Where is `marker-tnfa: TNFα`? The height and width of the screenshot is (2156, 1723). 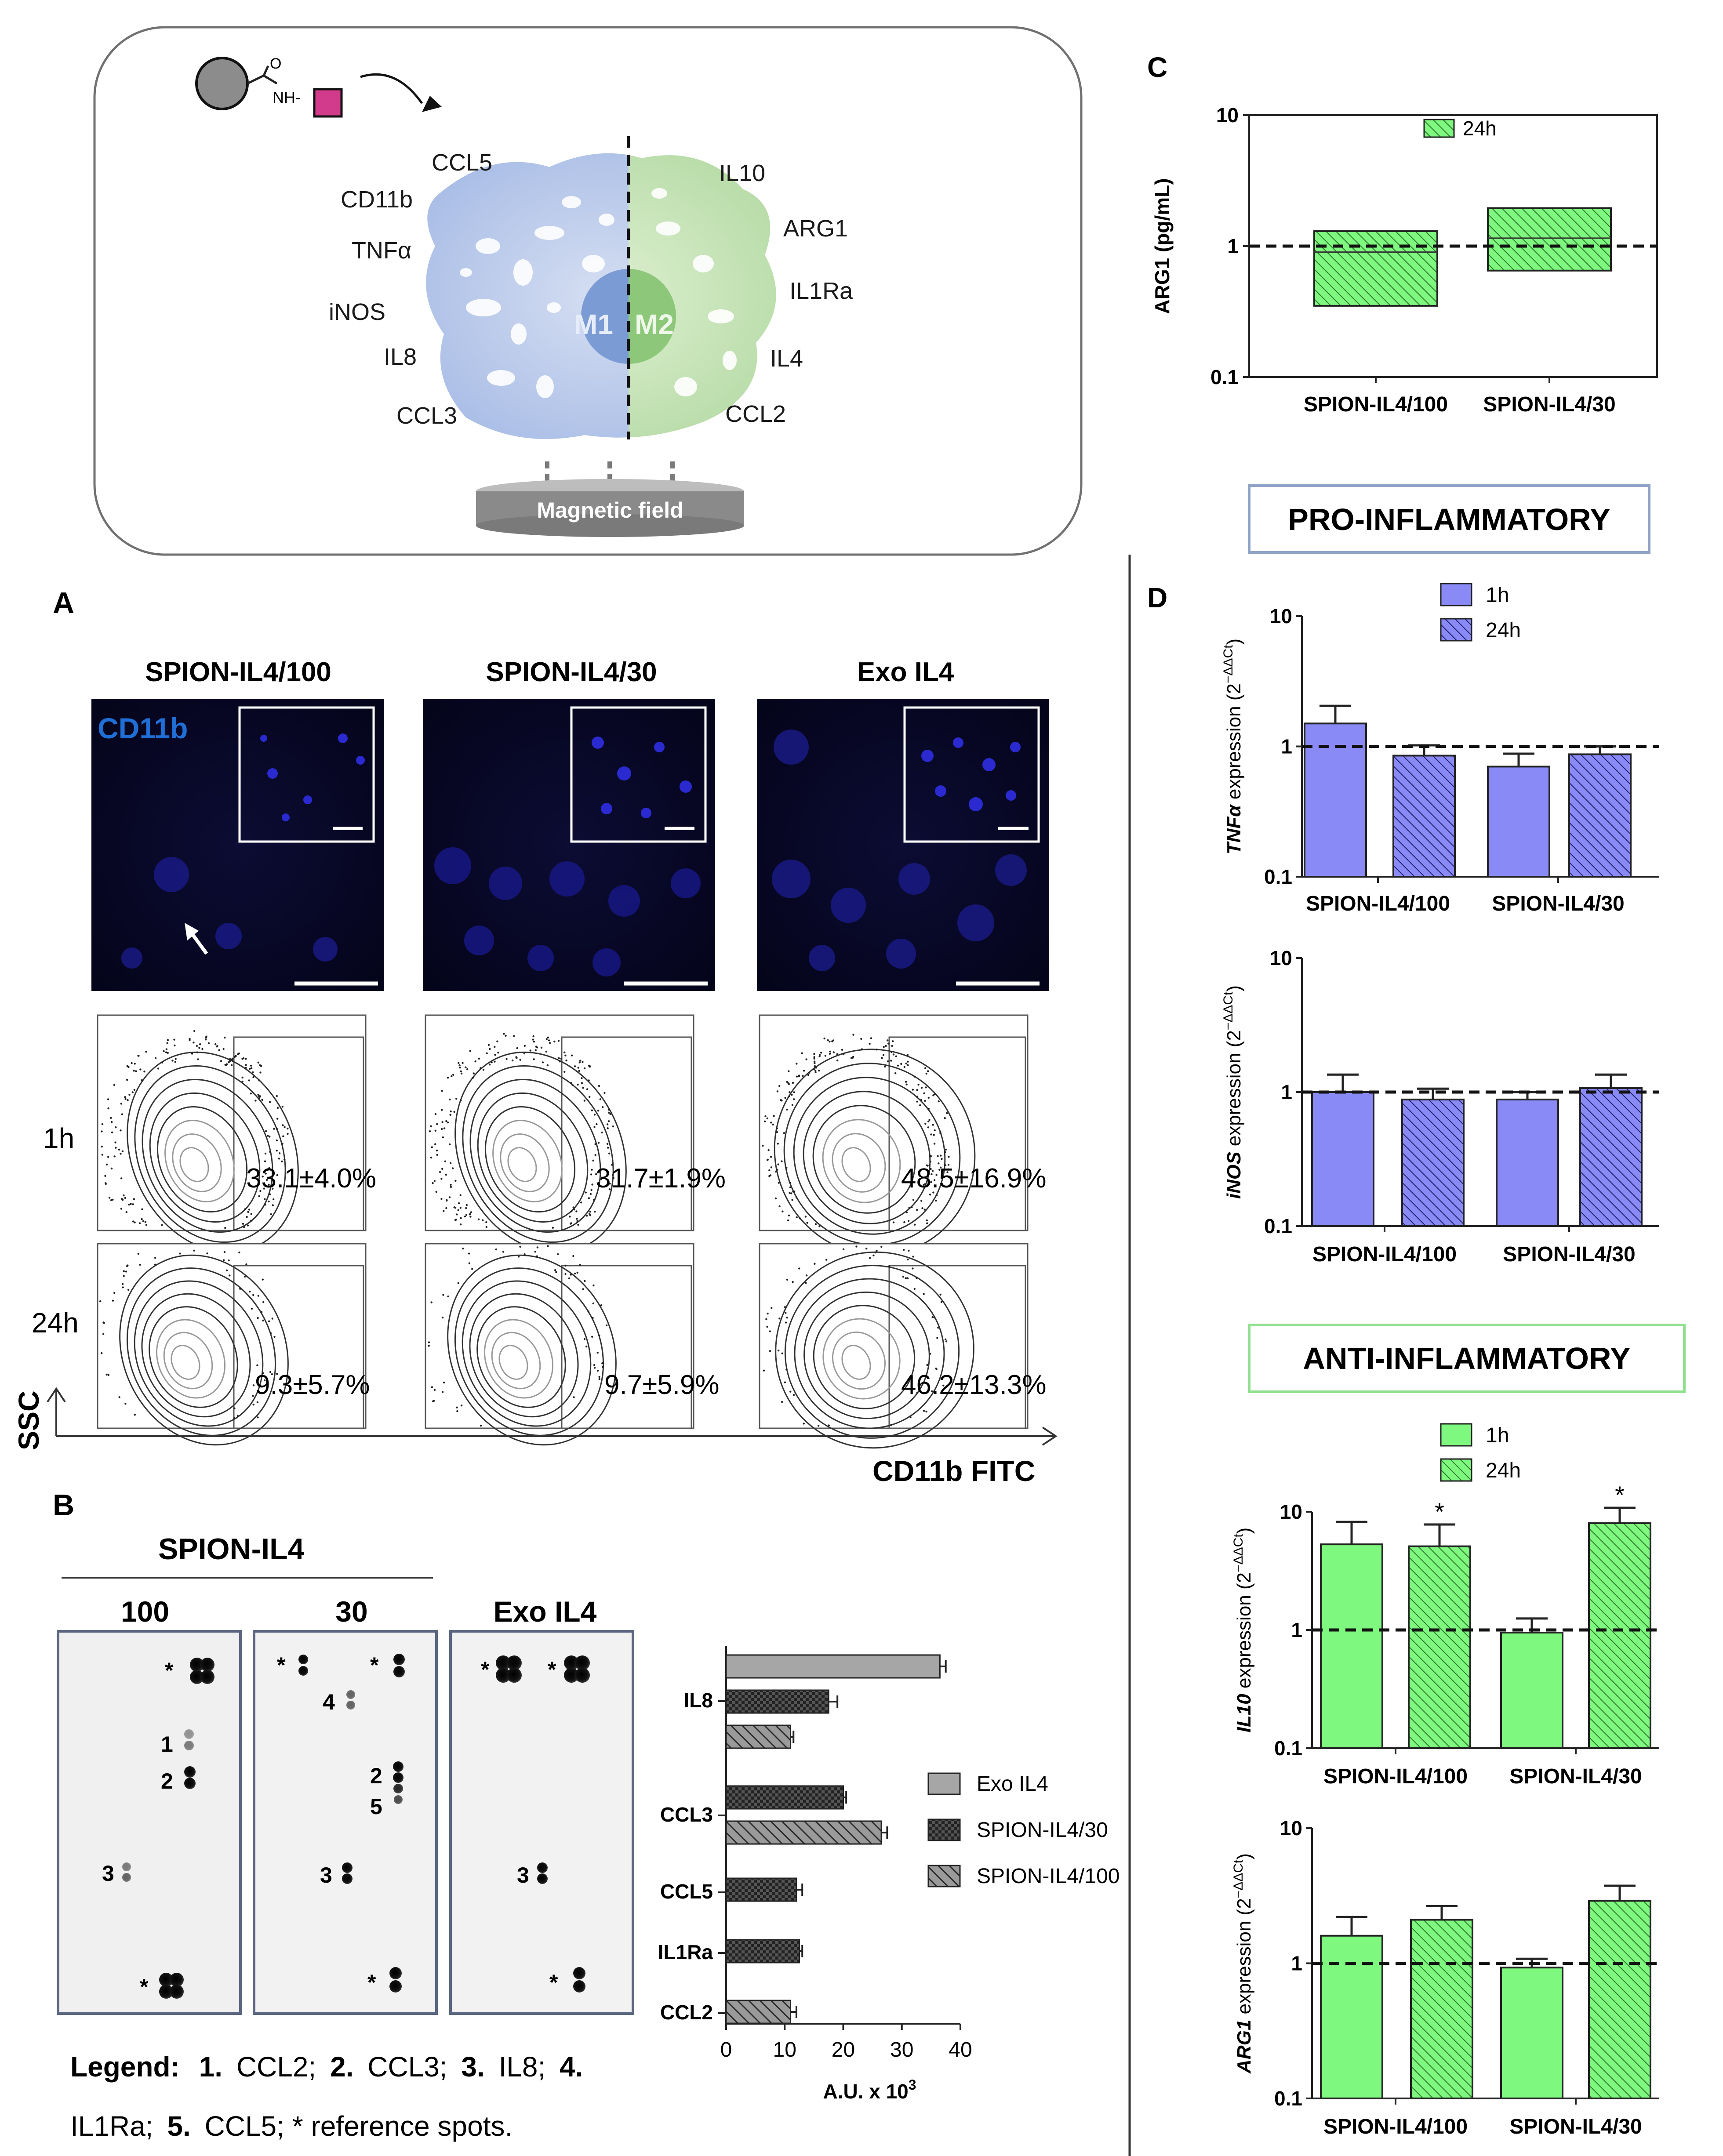
marker-tnfa: TNFα is located at coordinates (381, 250).